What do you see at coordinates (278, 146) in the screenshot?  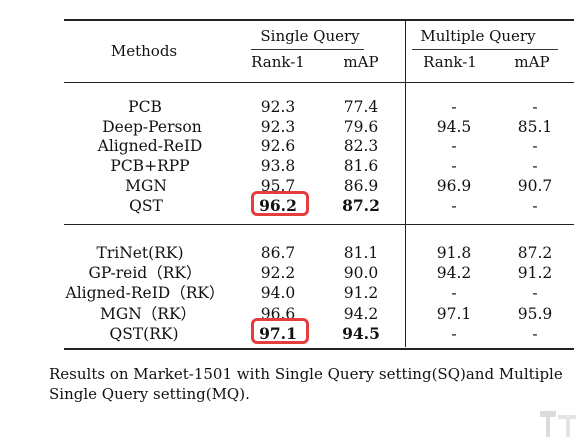 I see `metric-cell-sq-rank1: 92.6` at bounding box center [278, 146].